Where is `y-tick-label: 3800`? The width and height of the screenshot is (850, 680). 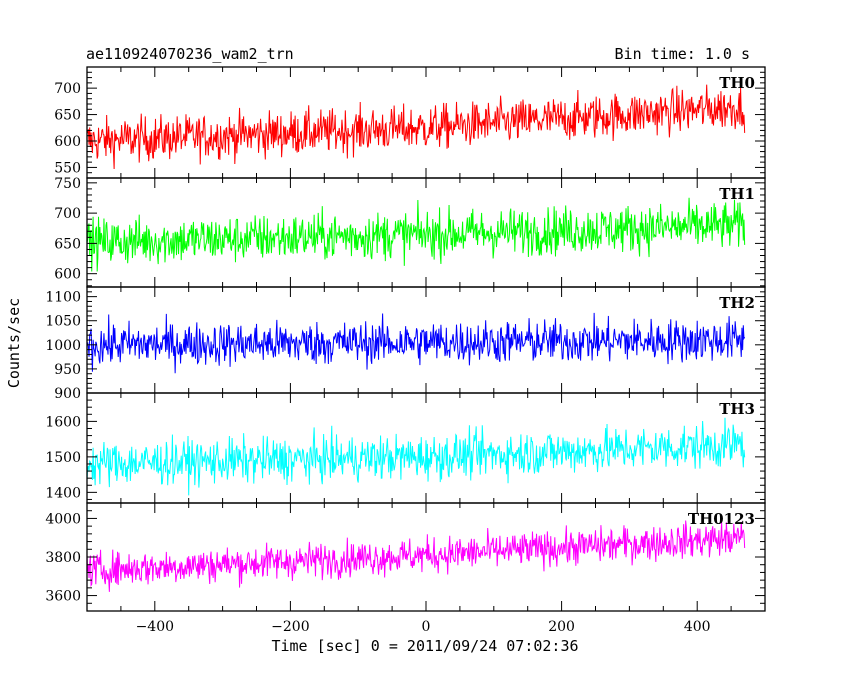
y-tick-label: 3800 is located at coordinates (63, 558).